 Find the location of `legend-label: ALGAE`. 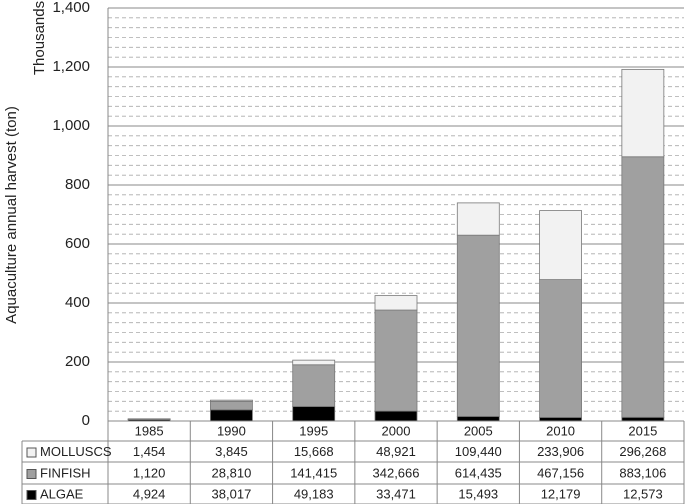

legend-label: ALGAE is located at coordinates (62, 493).